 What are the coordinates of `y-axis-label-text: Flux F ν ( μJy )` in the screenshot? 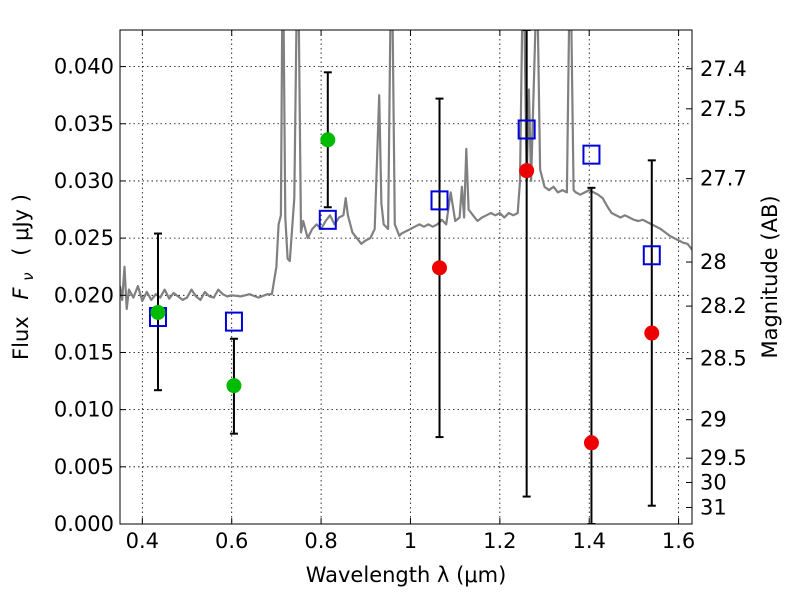 It's located at (23, 277).